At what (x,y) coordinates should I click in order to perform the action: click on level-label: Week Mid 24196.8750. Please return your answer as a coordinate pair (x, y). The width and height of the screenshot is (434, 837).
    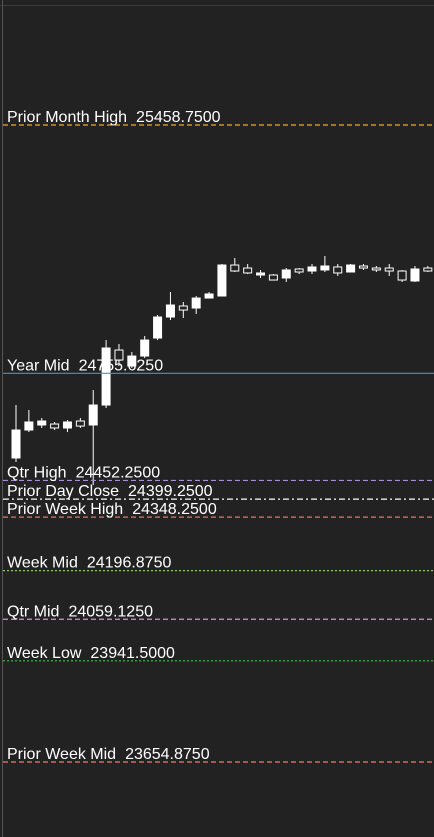
    Looking at the image, I should click on (89, 563).